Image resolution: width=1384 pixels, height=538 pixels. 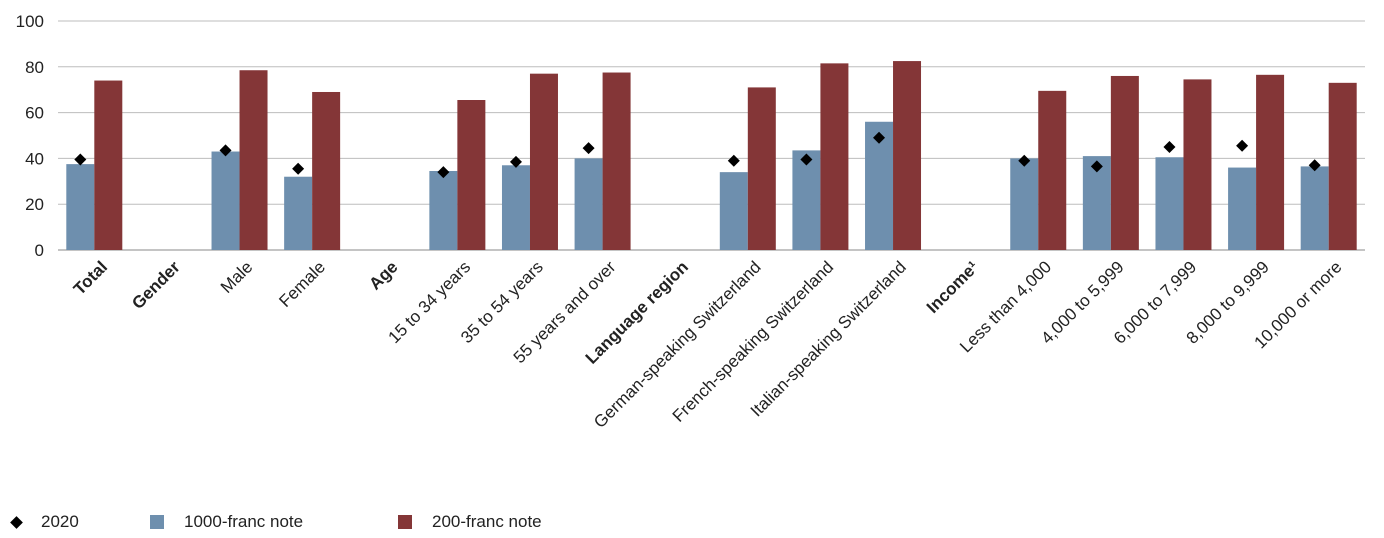 What do you see at coordinates (34, 158) in the screenshot?
I see `y-tick-label: 40` at bounding box center [34, 158].